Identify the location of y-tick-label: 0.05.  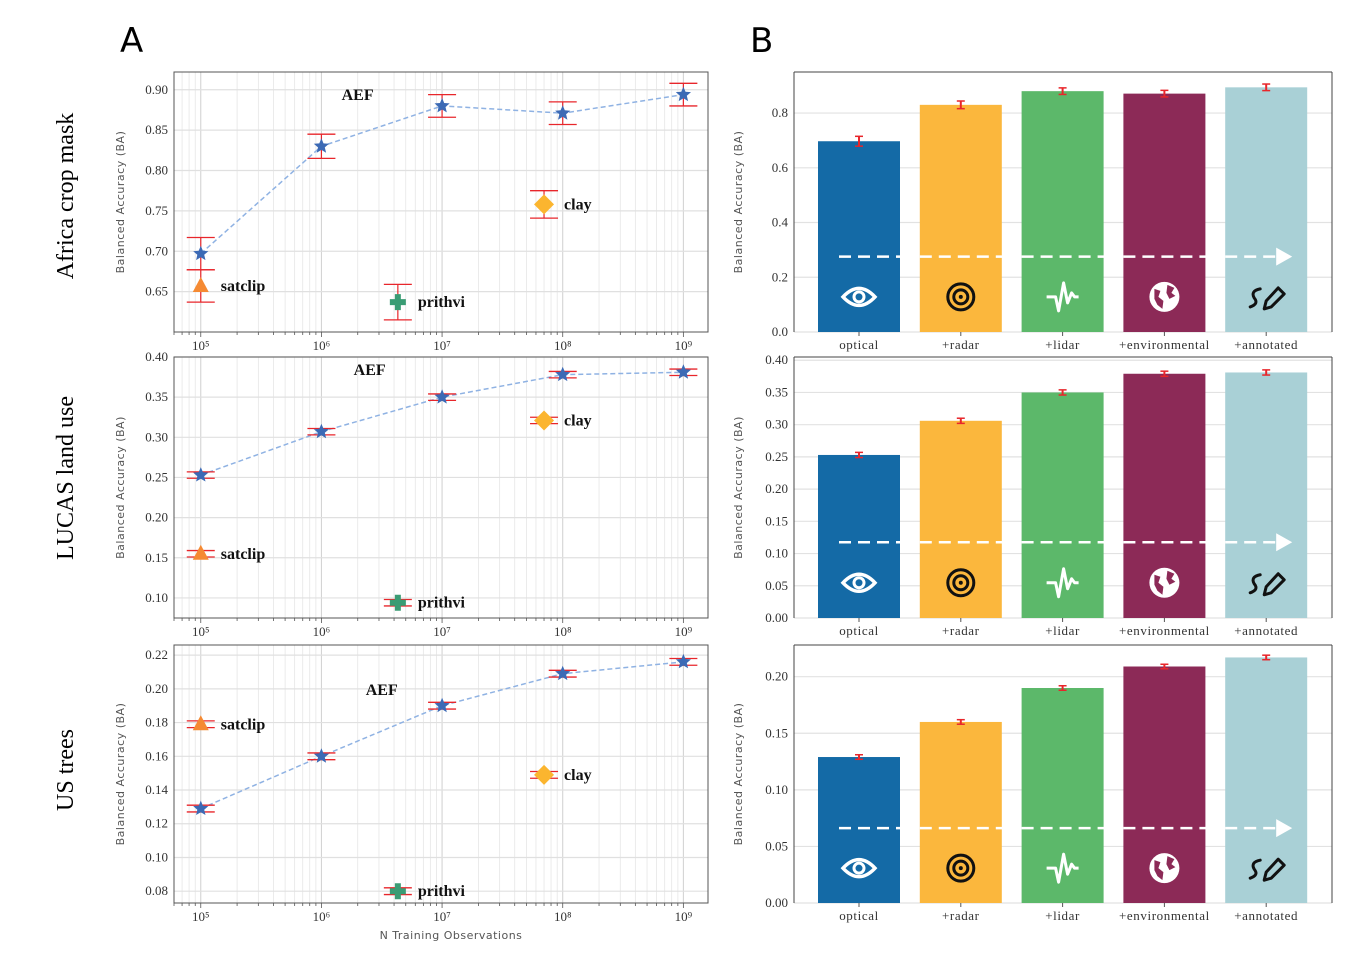
(776, 845).